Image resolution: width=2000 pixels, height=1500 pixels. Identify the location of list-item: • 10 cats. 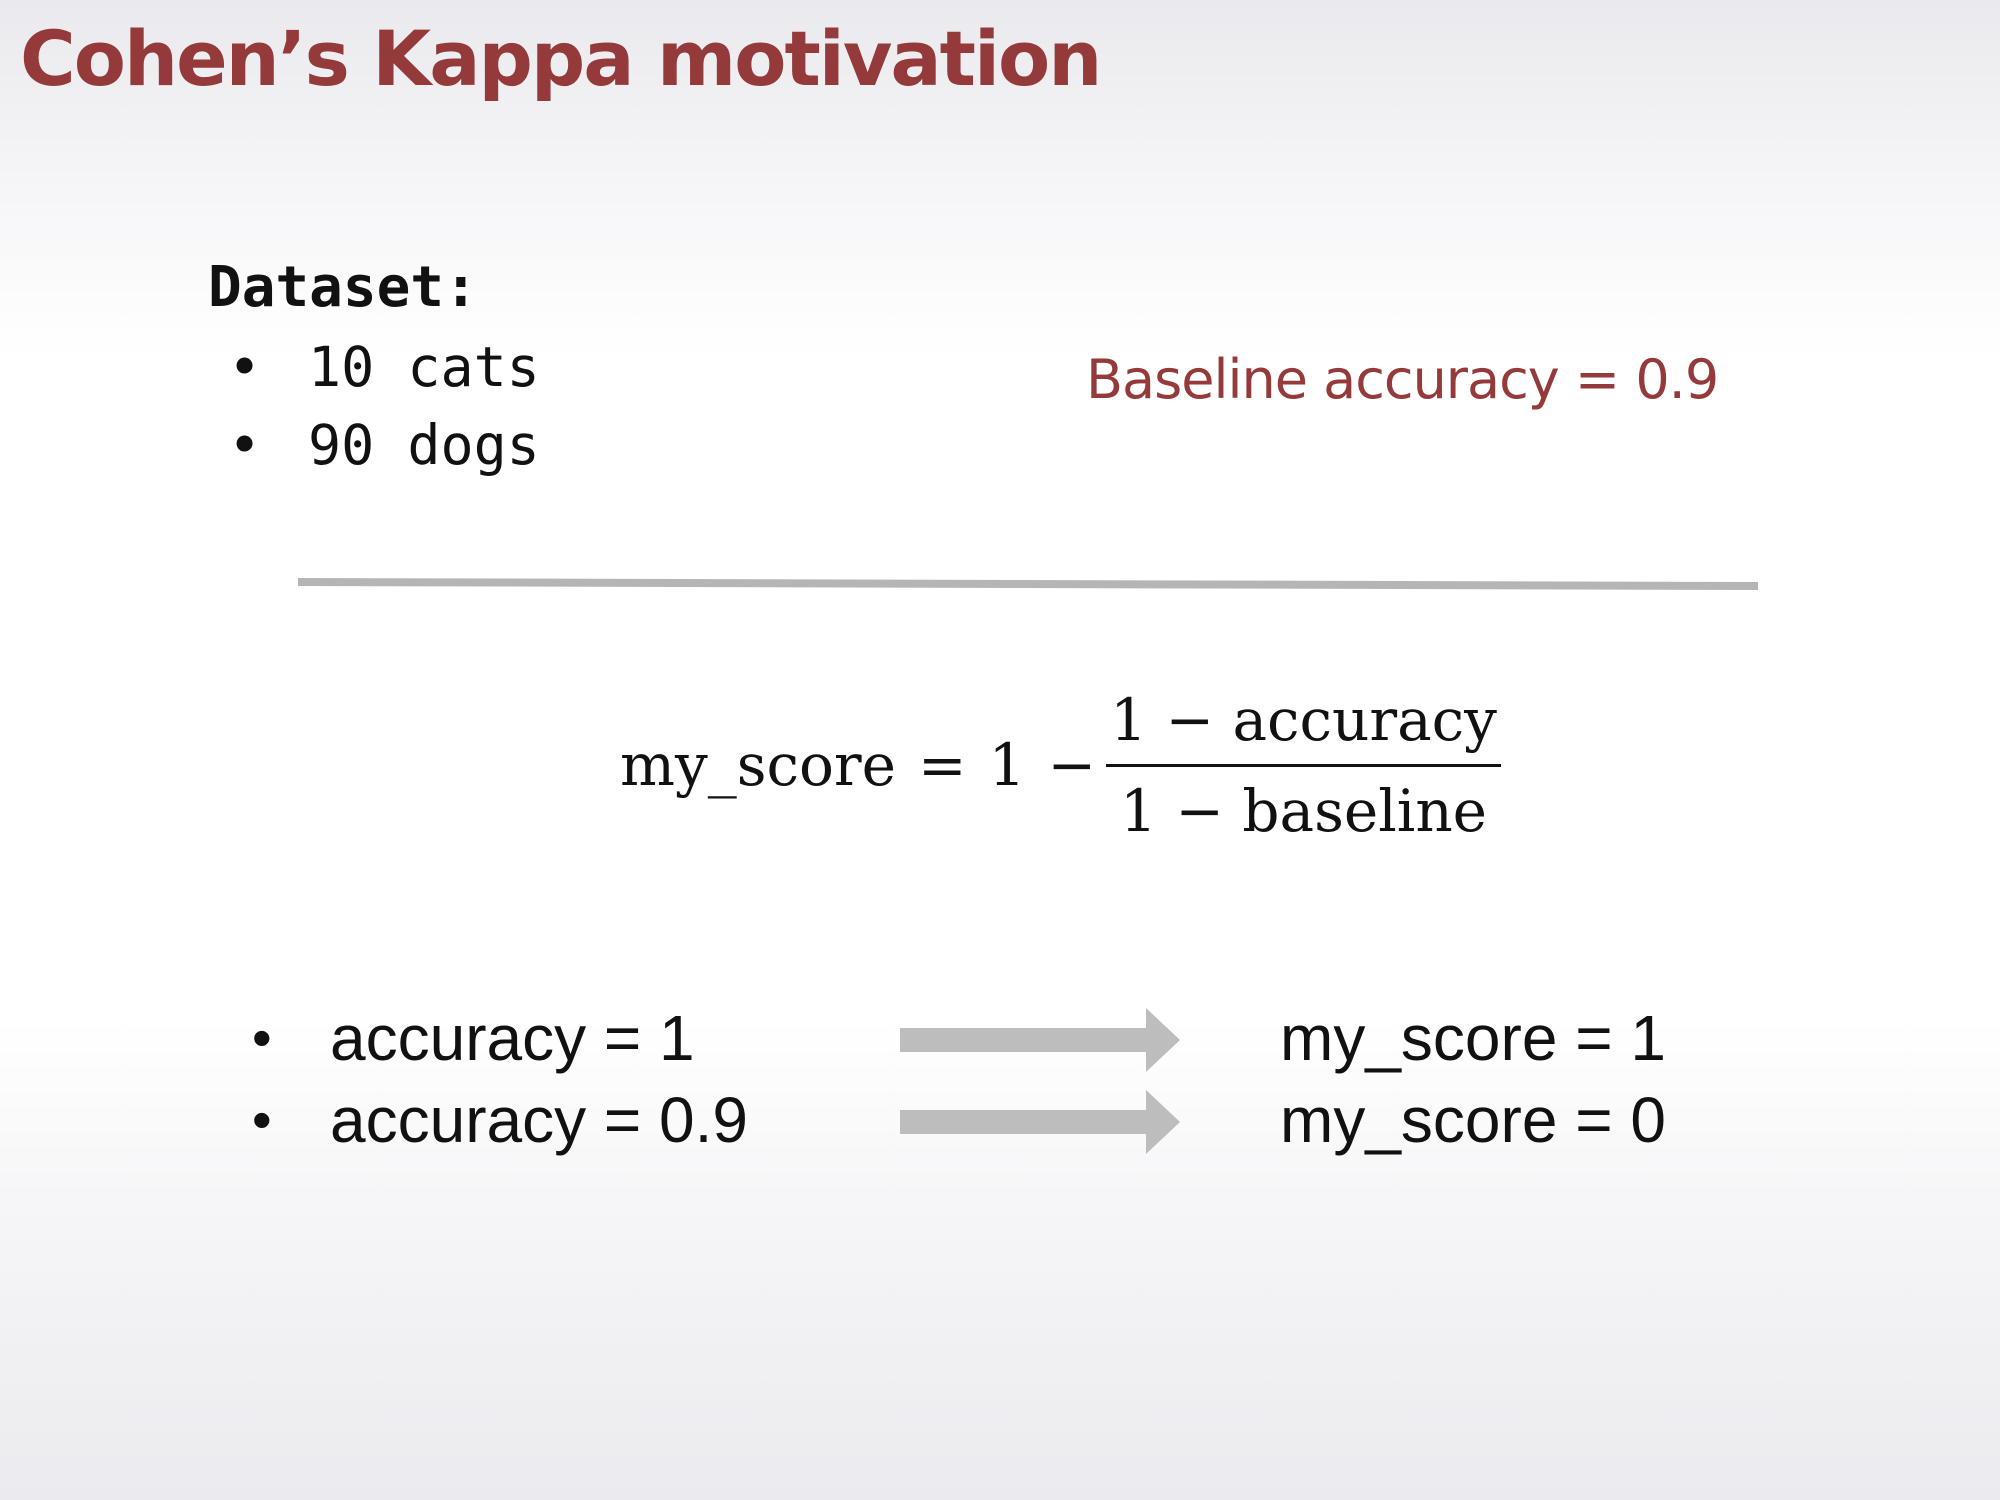
(384, 367).